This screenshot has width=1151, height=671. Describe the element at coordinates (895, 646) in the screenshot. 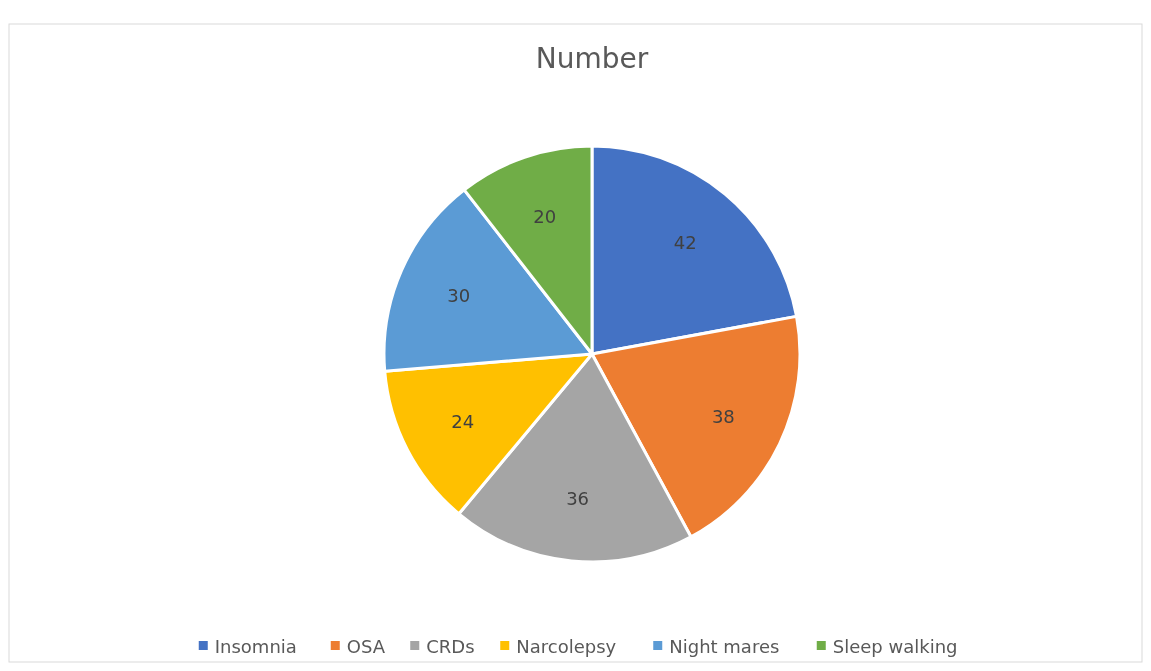

I see `legend-label: Sleep walking` at that location.